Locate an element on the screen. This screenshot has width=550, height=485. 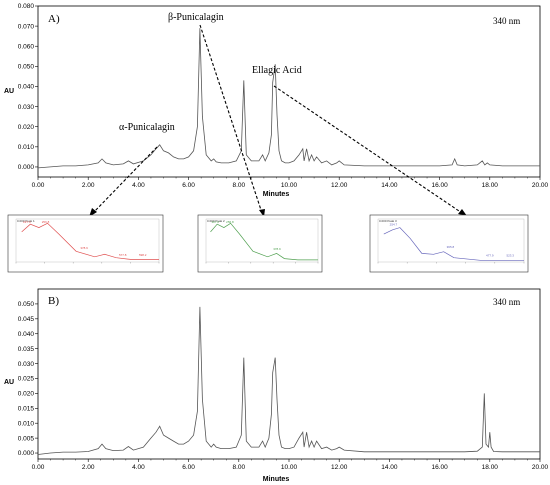
y-tick-label: 0.015 is located at coordinates (26, 408).